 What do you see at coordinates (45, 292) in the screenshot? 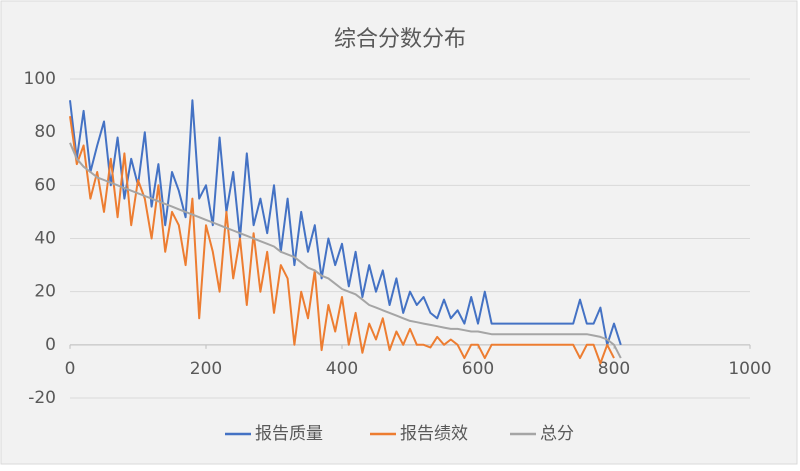
I see `y-tick-label: 20` at bounding box center [45, 292].